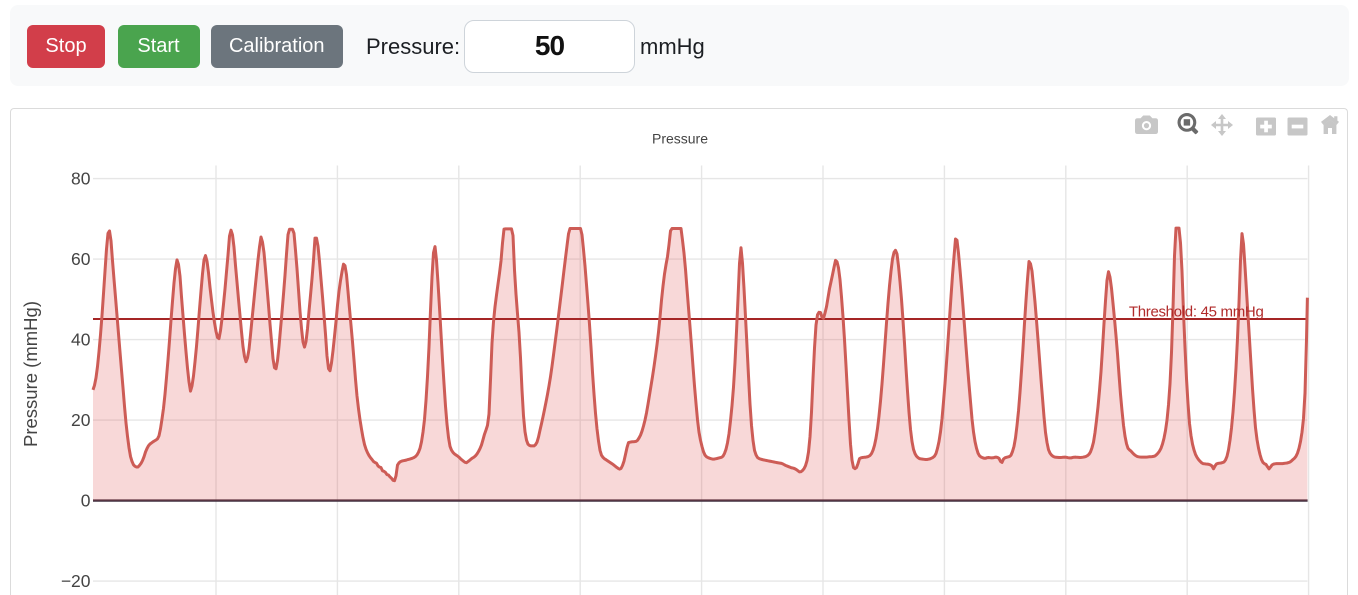 This screenshot has width=1358, height=595. What do you see at coordinates (1196, 312) in the screenshot?
I see `svg-text: Threshold: 45 mmHg` at bounding box center [1196, 312].